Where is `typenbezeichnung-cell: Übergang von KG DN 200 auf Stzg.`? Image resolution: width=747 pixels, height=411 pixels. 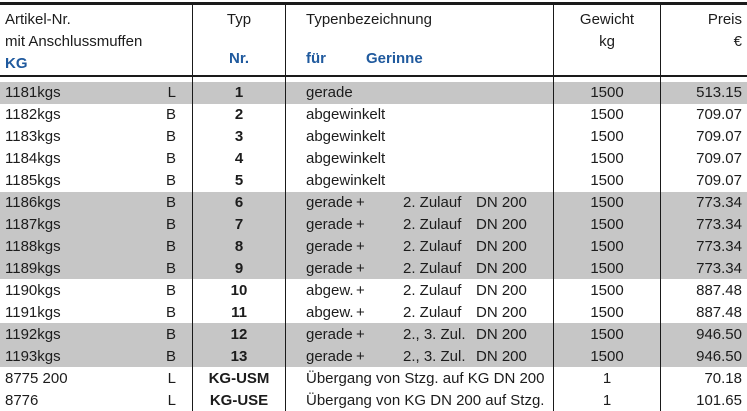
typenbezeichnung-cell: Übergang von KG DN 200 auf Stzg. is located at coordinates (419, 400).